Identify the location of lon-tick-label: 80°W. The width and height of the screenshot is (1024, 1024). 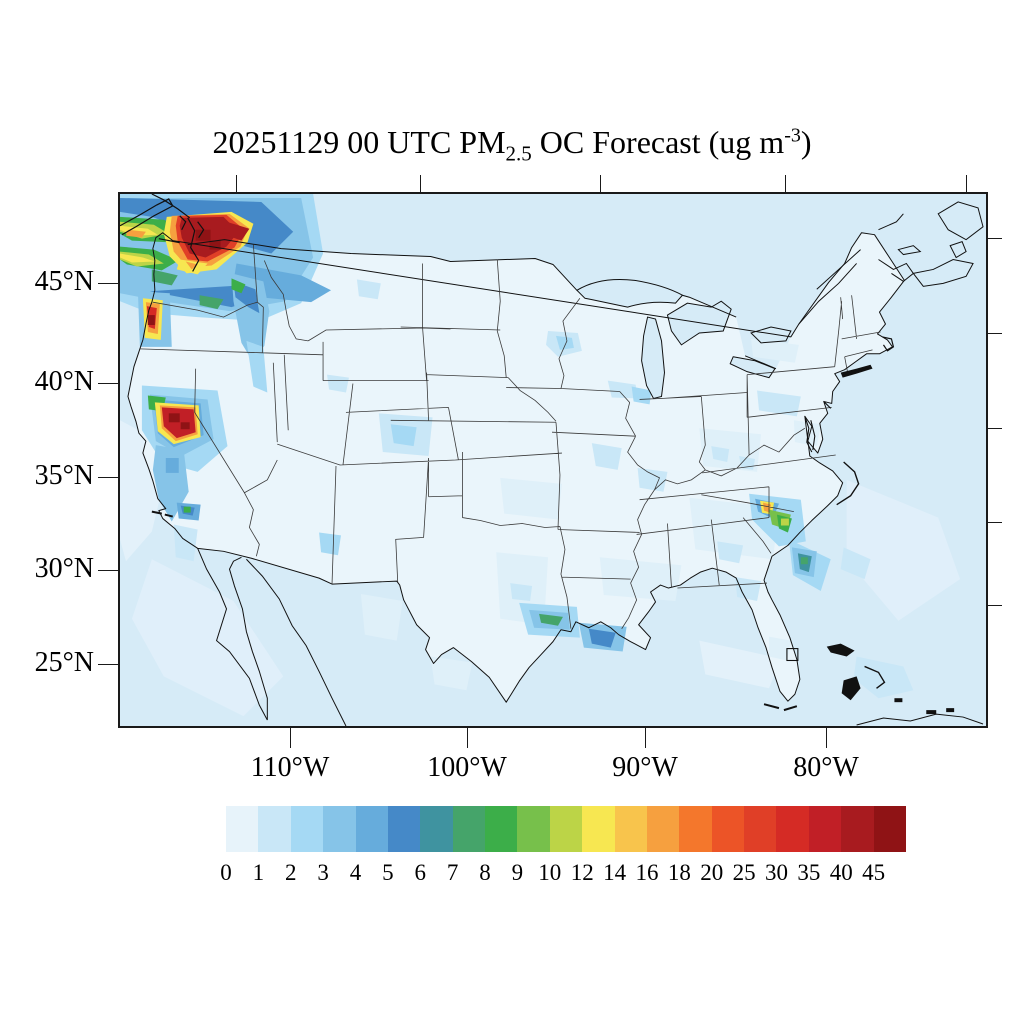
(826, 767).